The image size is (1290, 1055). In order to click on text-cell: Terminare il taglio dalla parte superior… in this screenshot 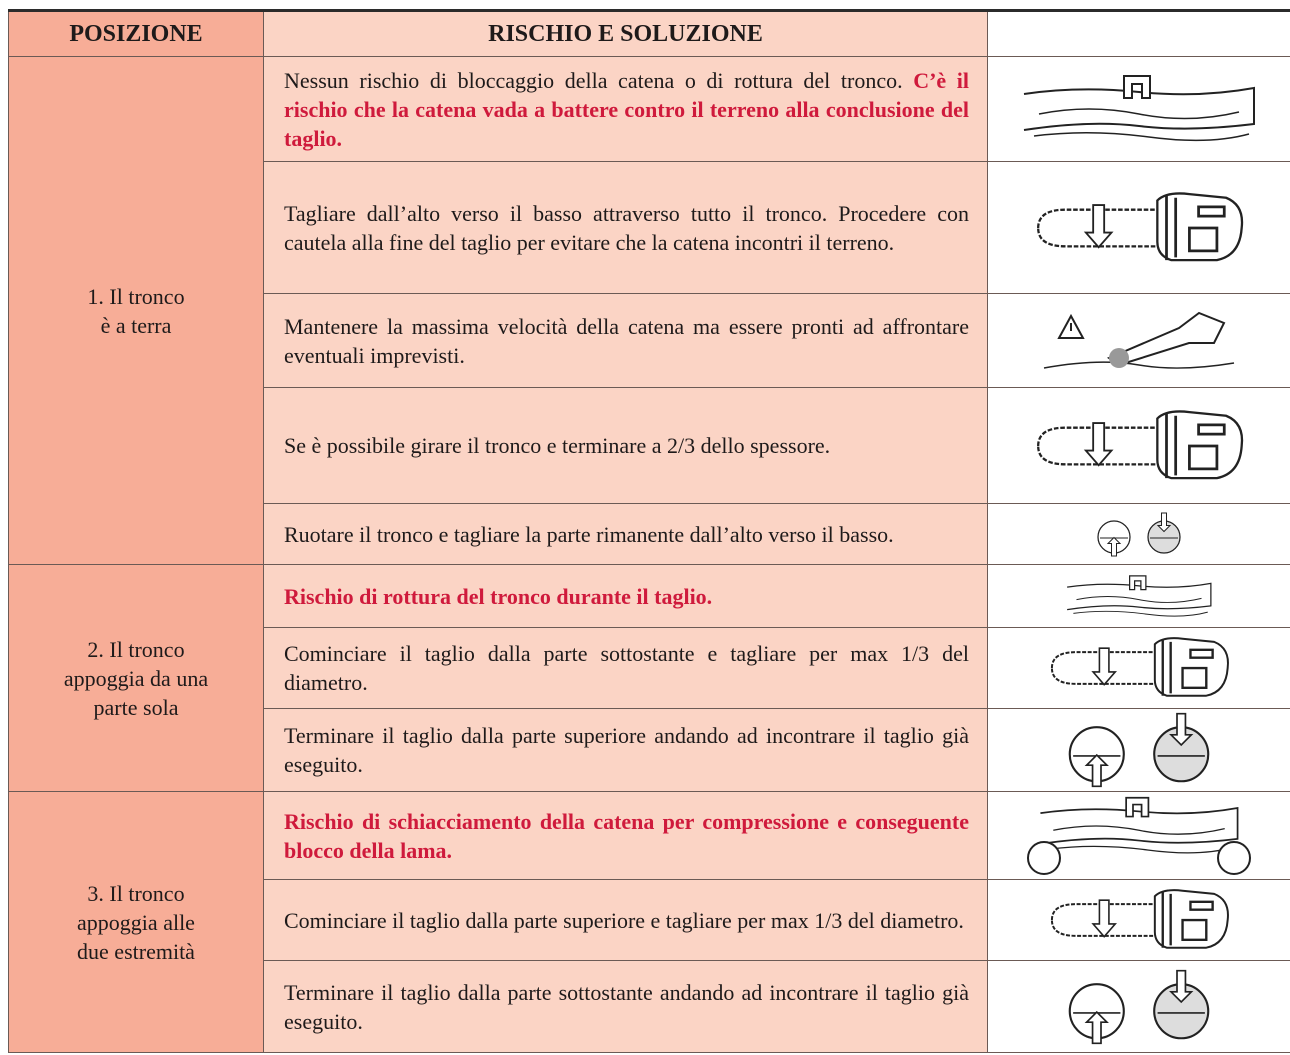, I will do `click(625, 750)`.